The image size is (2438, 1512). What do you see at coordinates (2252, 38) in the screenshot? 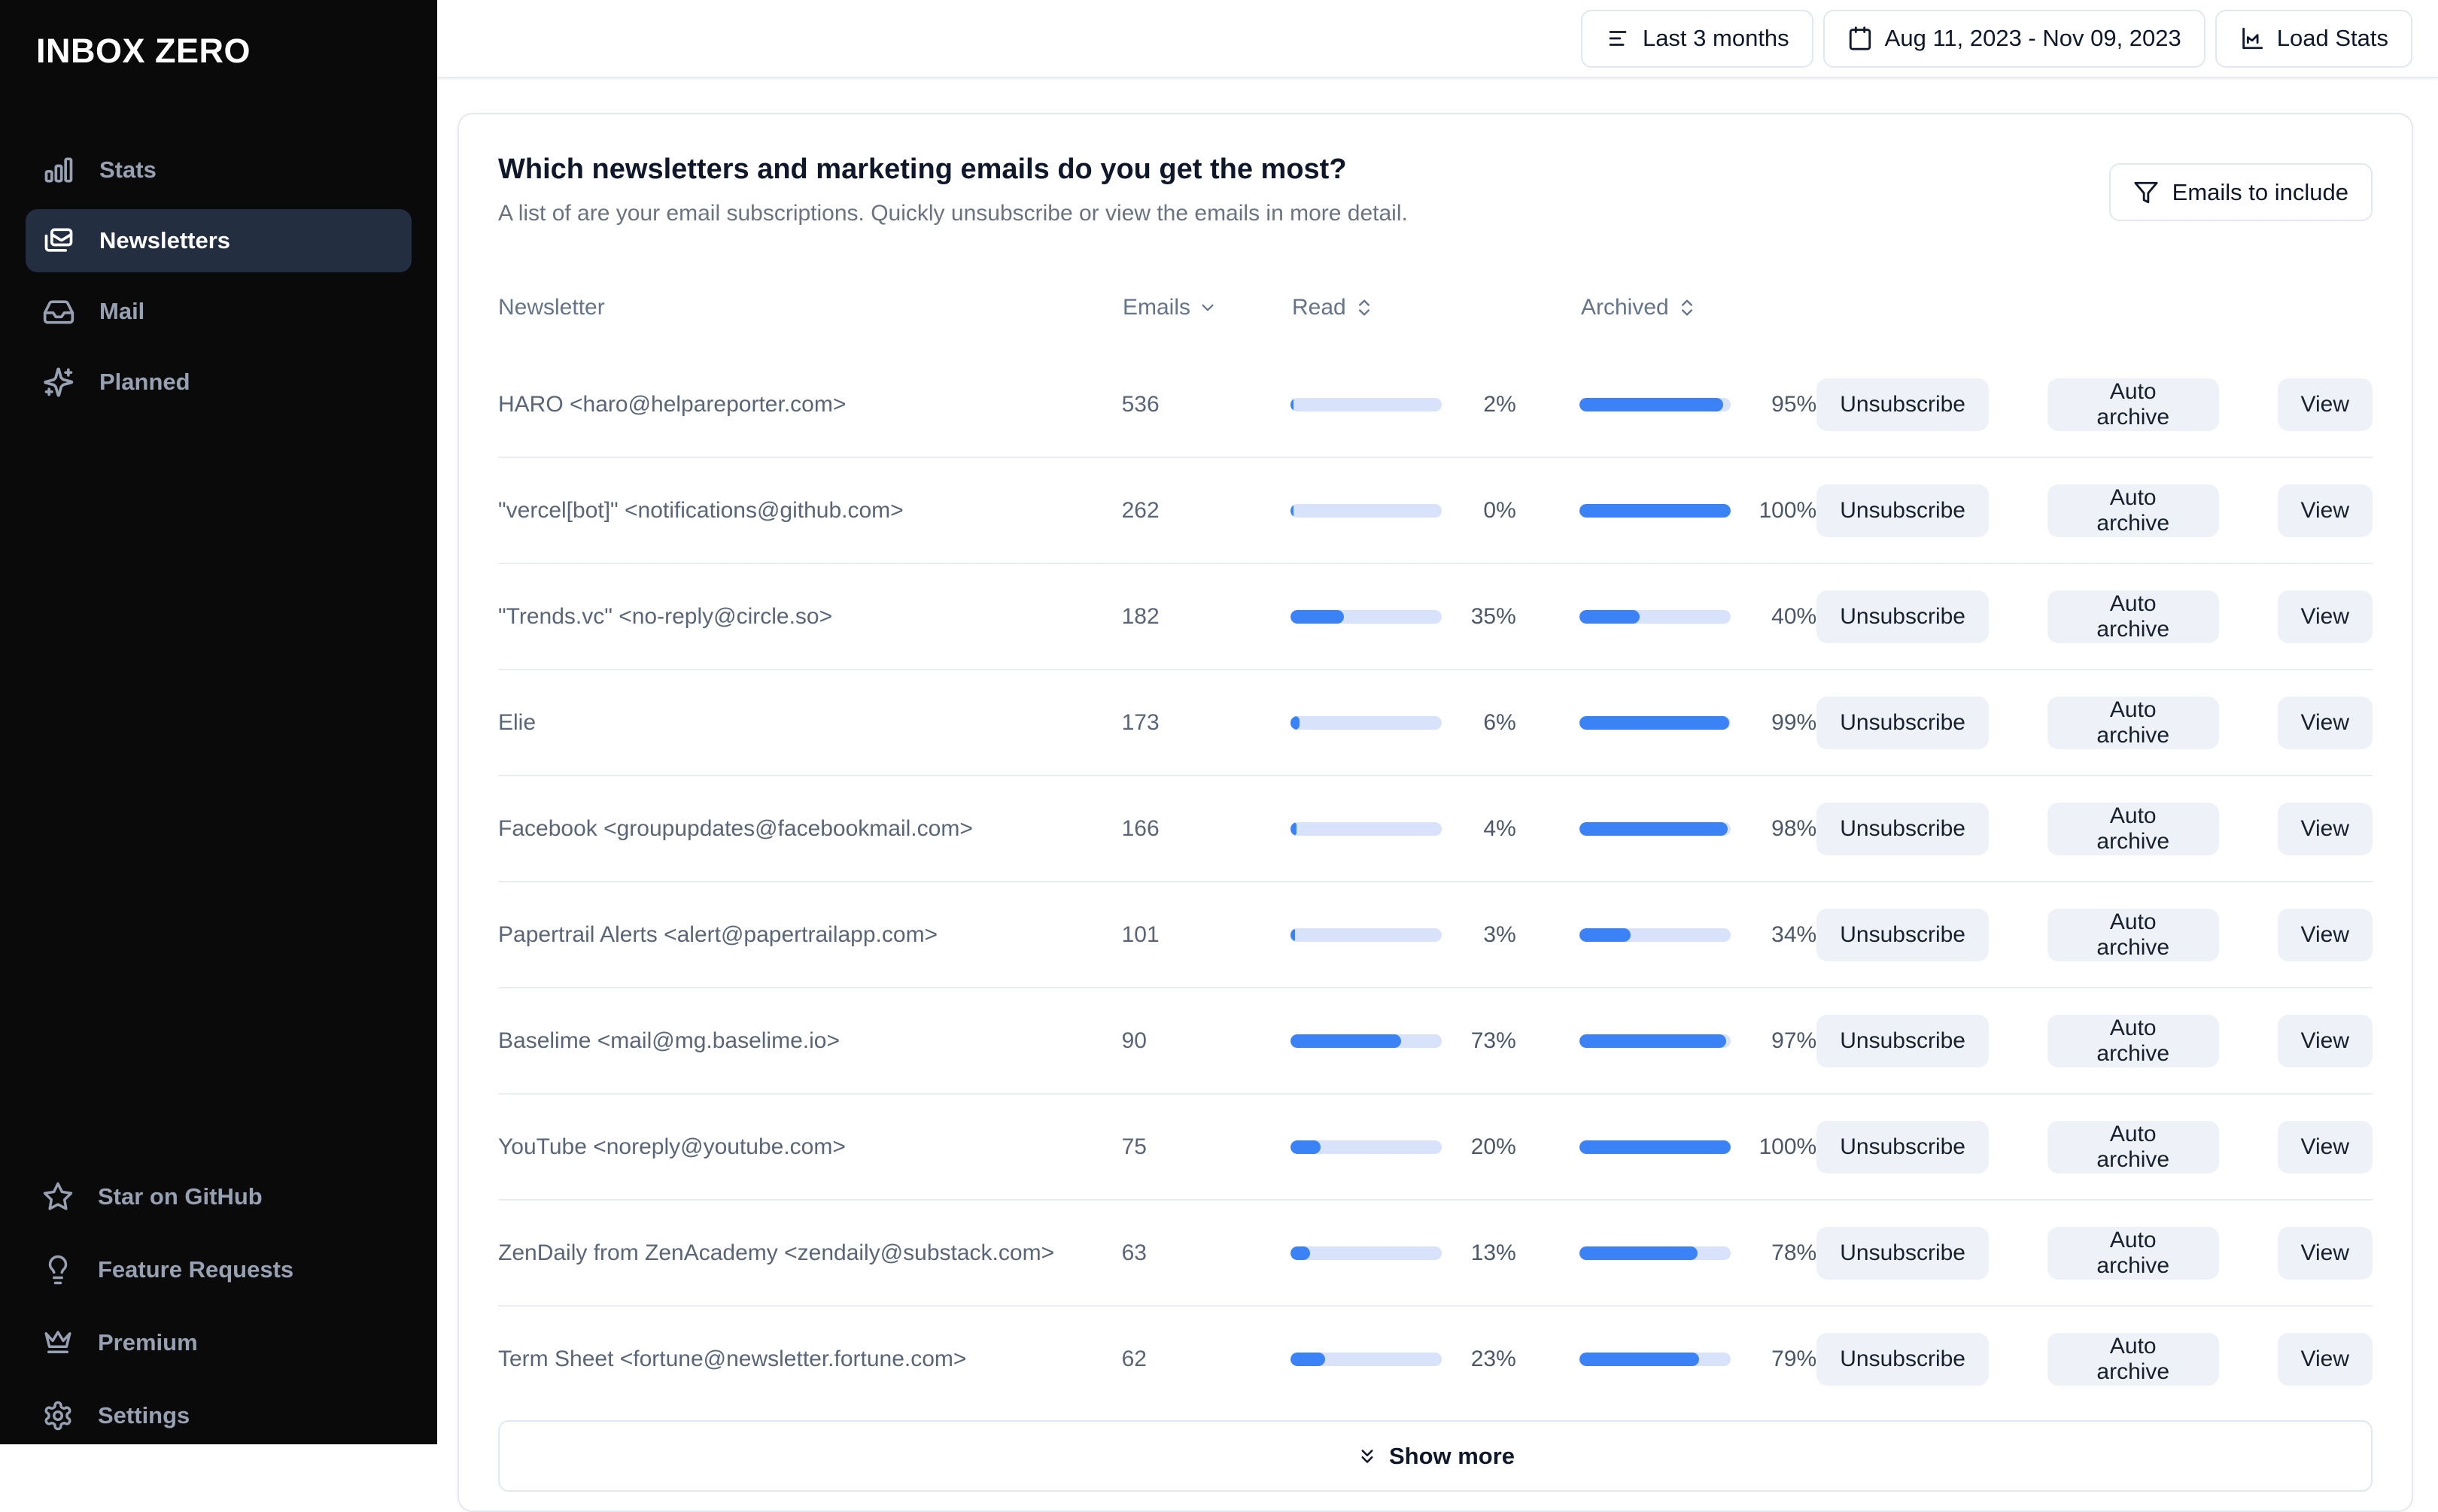
I see `chart-icon` at bounding box center [2252, 38].